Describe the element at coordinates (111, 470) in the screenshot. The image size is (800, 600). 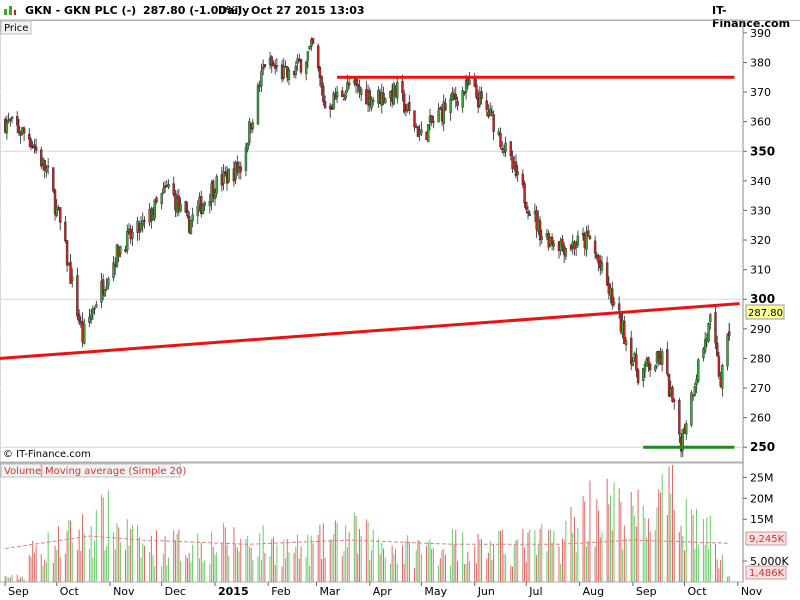
I see `ma-label-box` at that location.